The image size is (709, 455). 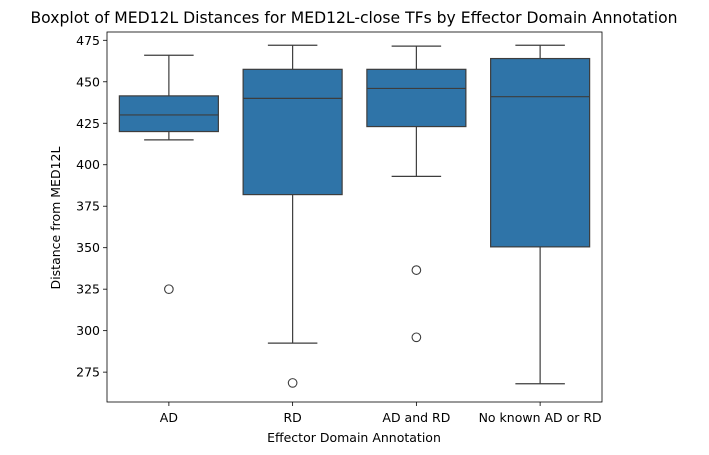 What do you see at coordinates (88, 289) in the screenshot?
I see `y-tick-label: 325` at bounding box center [88, 289].